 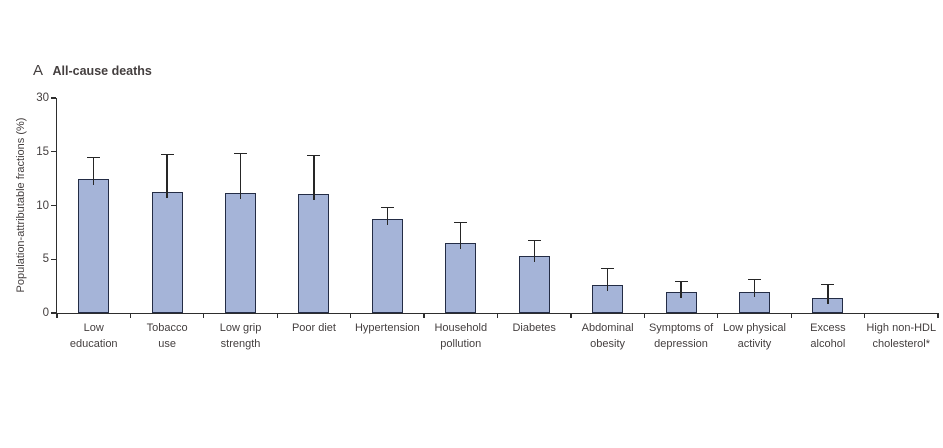 I want to click on category-label: Abdominal obesity, so click(x=607, y=336).